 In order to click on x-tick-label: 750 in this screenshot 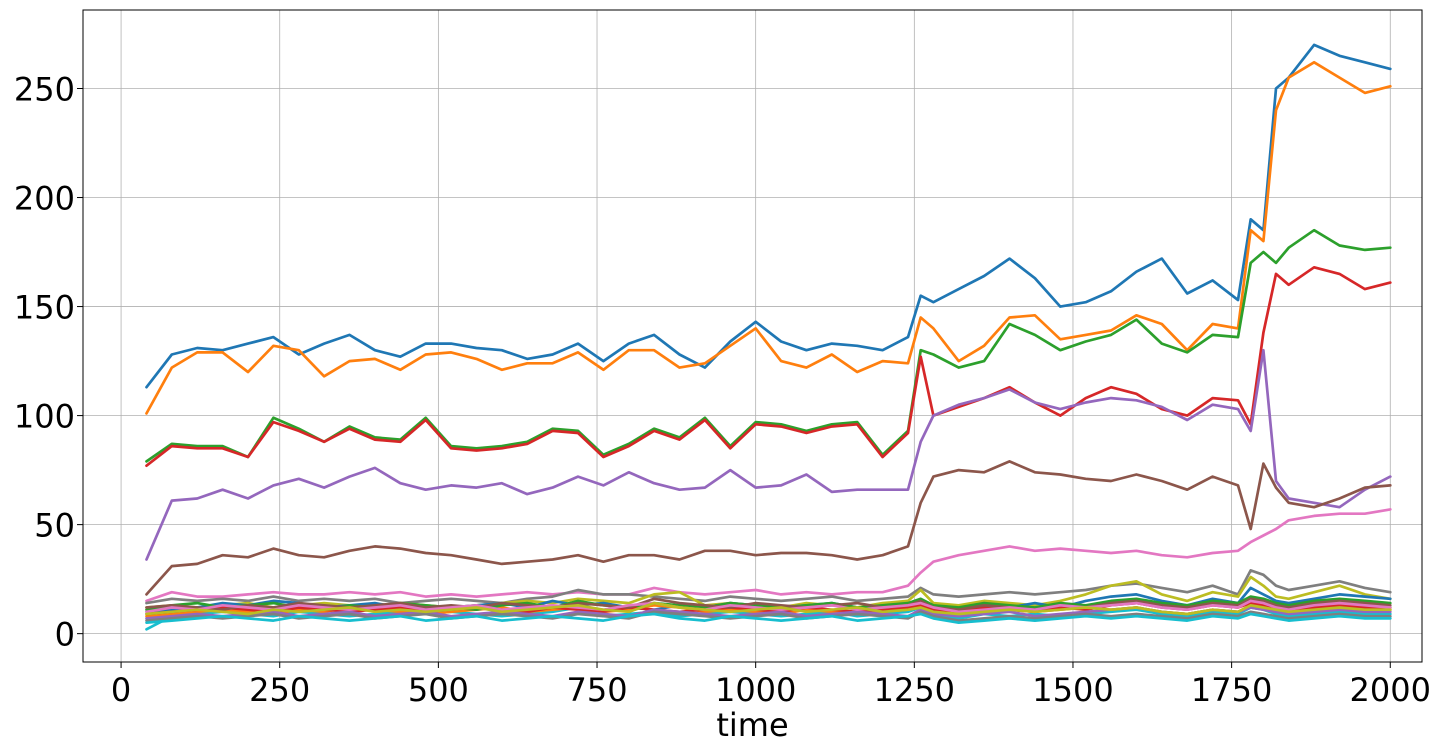, I will do `click(596, 690)`.